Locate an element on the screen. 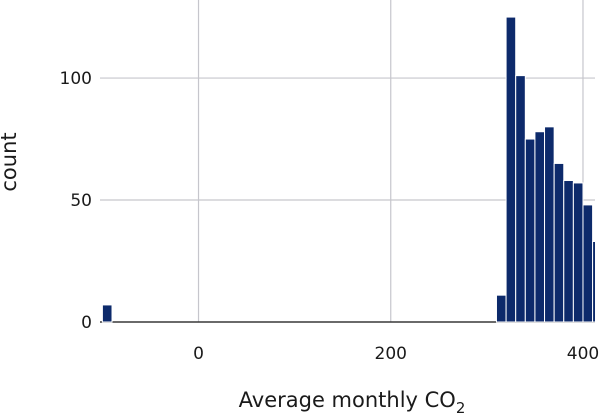 The height and width of the screenshot is (414, 600). x-tick-label: 0 is located at coordinates (198, 354).